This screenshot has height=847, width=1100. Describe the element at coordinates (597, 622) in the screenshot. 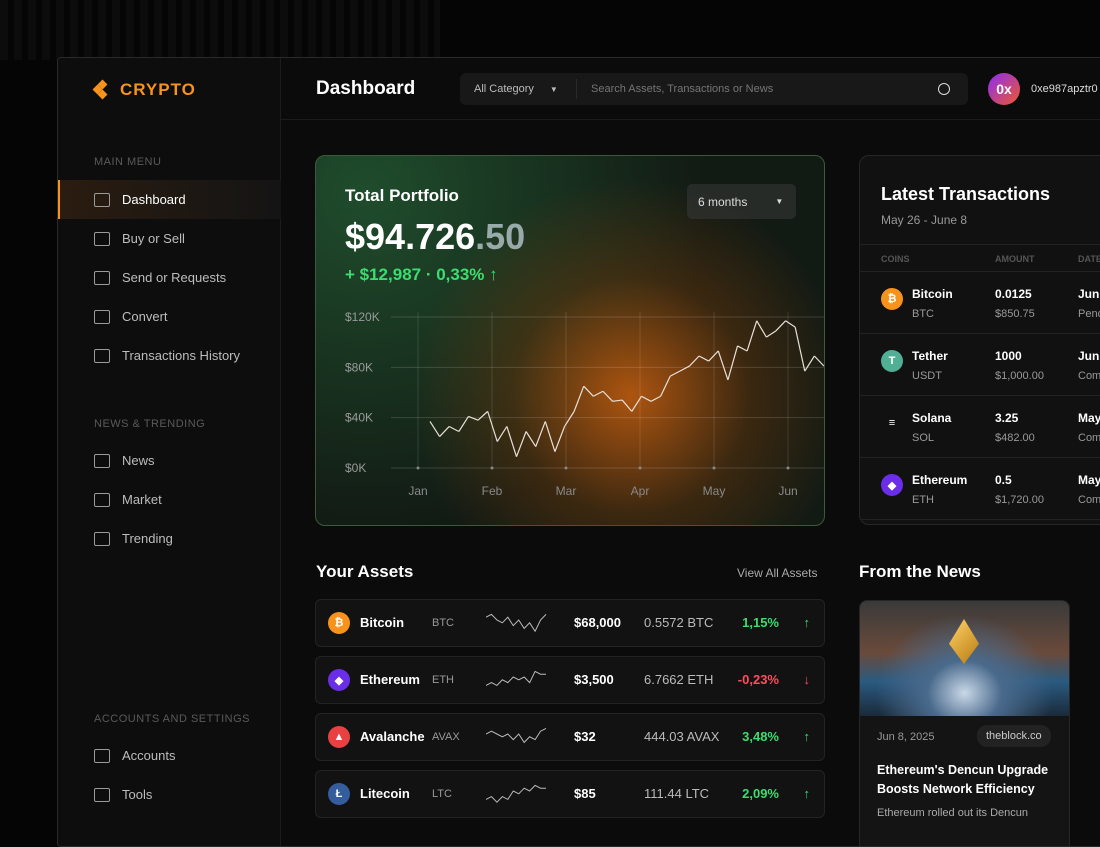

I see `asset-price: $68,000` at that location.